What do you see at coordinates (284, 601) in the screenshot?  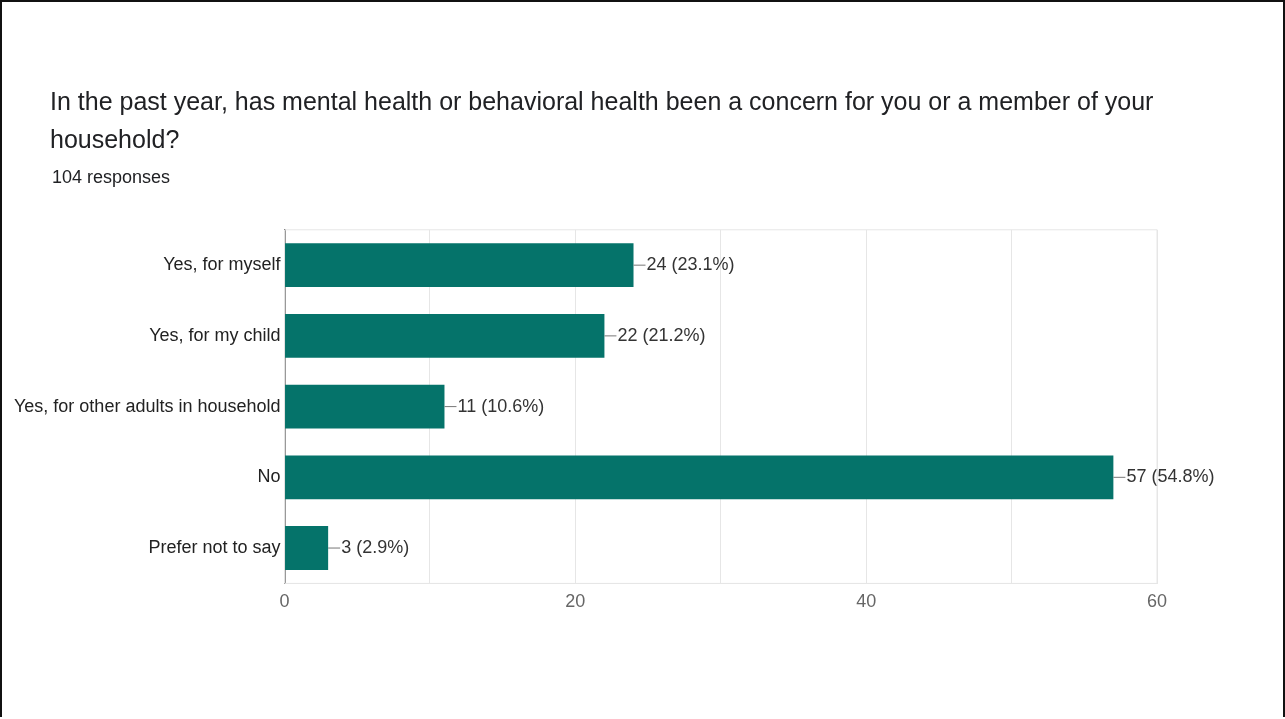 I see `x-tick-label: 0` at bounding box center [284, 601].